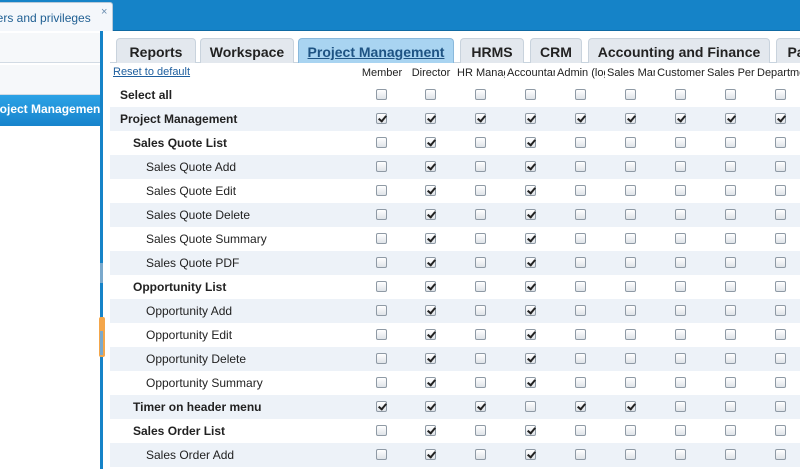 This screenshot has height=469, width=800. Describe the element at coordinates (104, 12) in the screenshot. I see `close-icon: ×` at that location.